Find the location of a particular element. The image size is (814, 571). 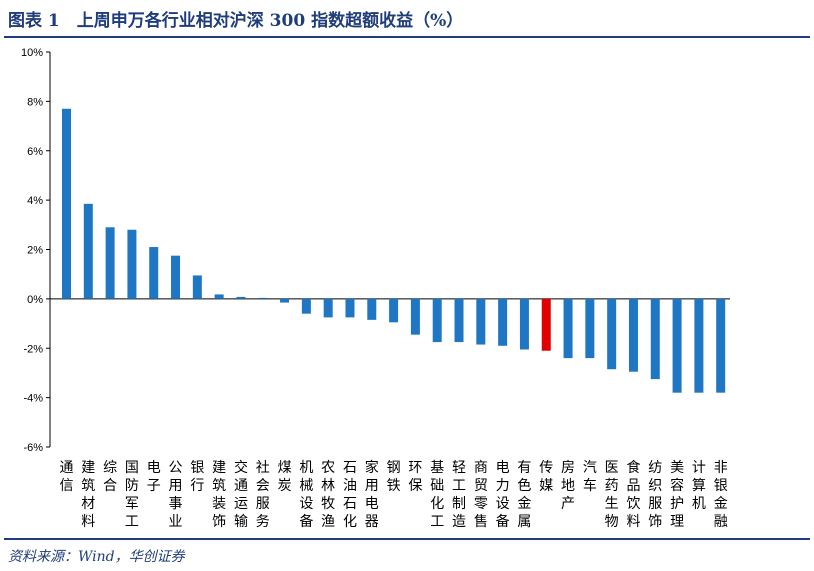

y-tick-label: 6% is located at coordinates (35, 152).